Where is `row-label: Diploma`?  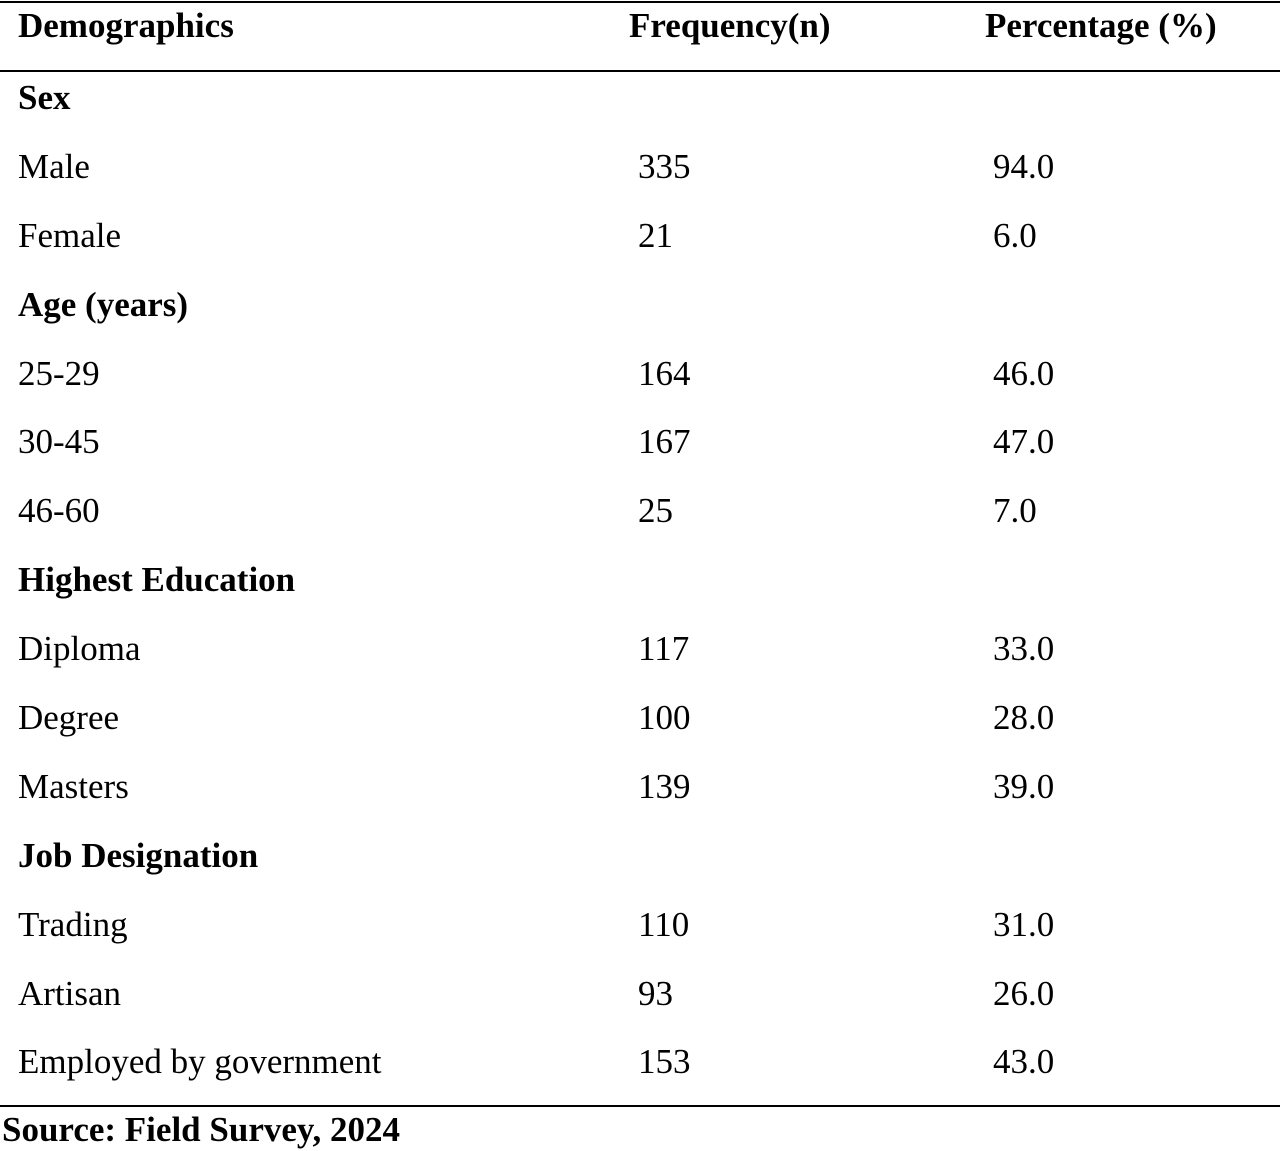 row-label: Diploma is located at coordinates (79, 649).